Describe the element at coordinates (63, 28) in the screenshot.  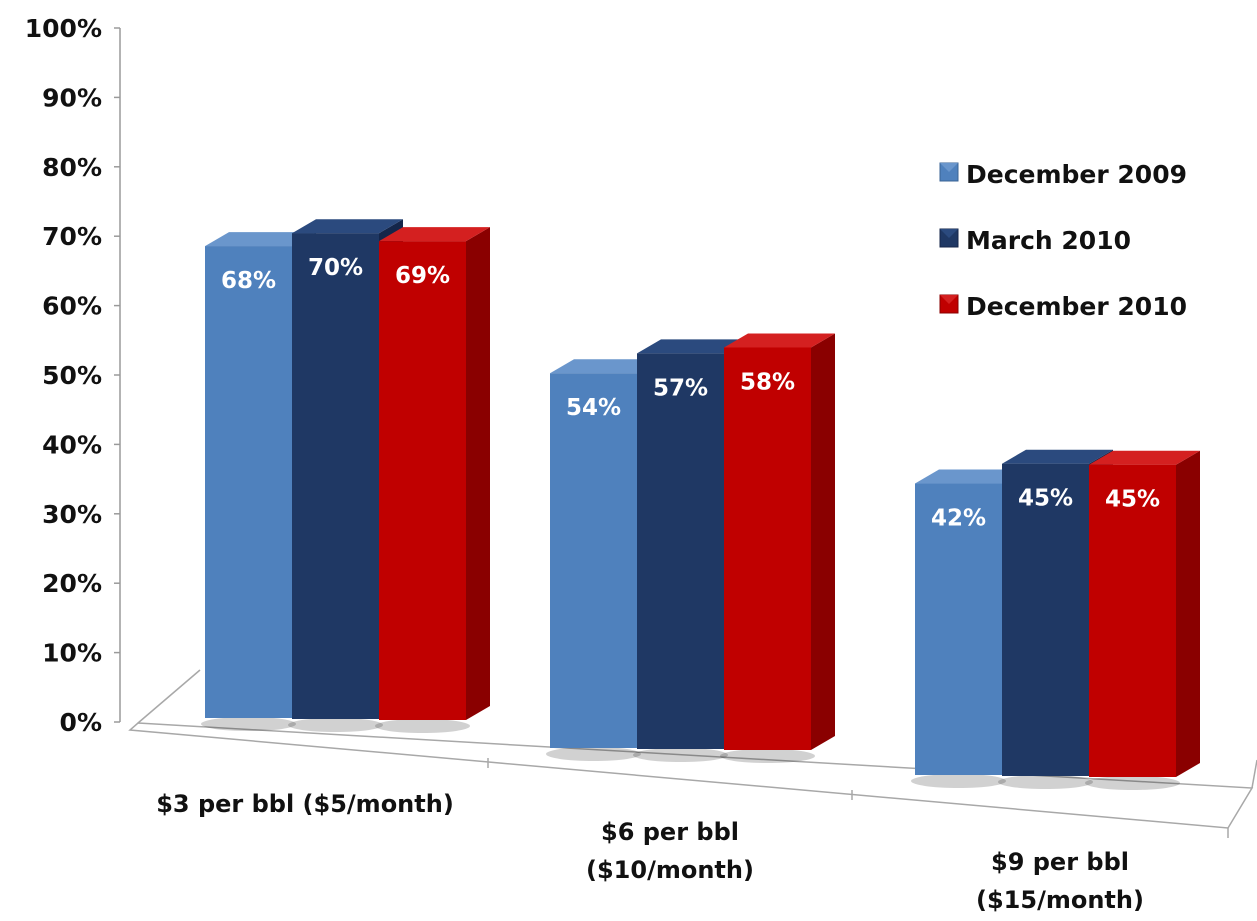
I see `y-tick-label: 100%` at that location.